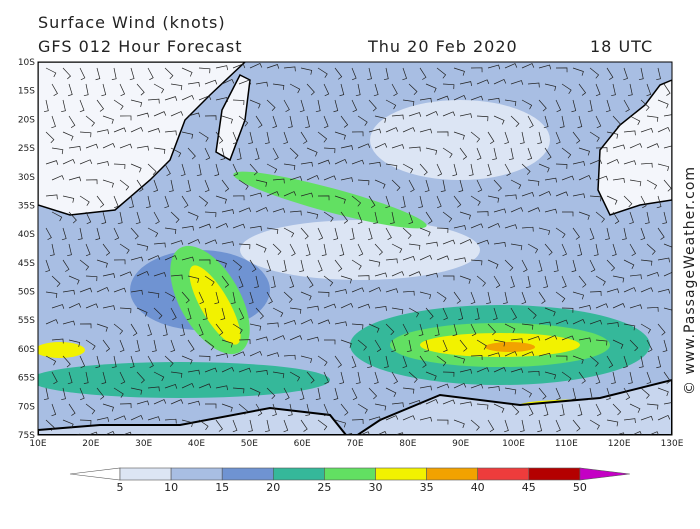 This screenshot has width=700, height=529. Describe the element at coordinates (26, 321) in the screenshot. I see `lat-label: 55S` at that location.